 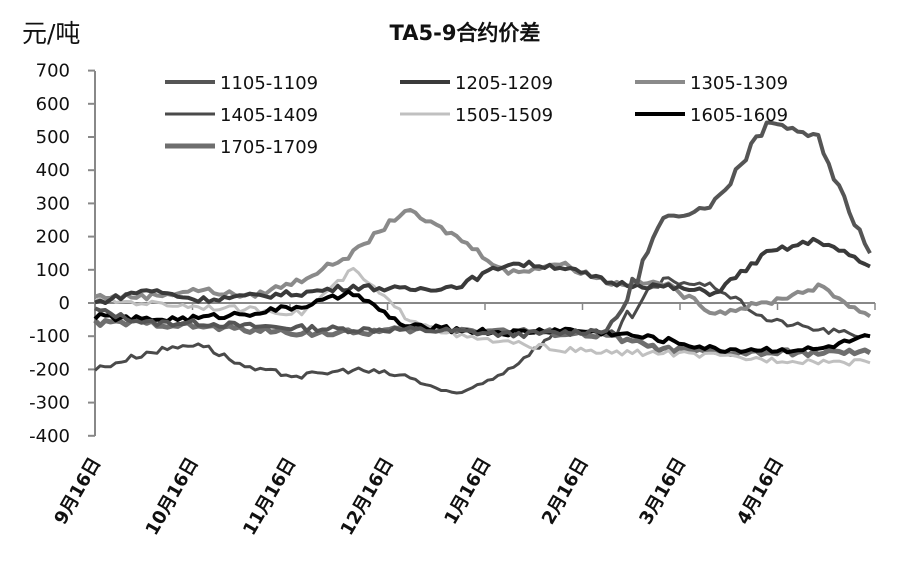 I want to click on y-tick-label: -400, so click(x=49, y=436).